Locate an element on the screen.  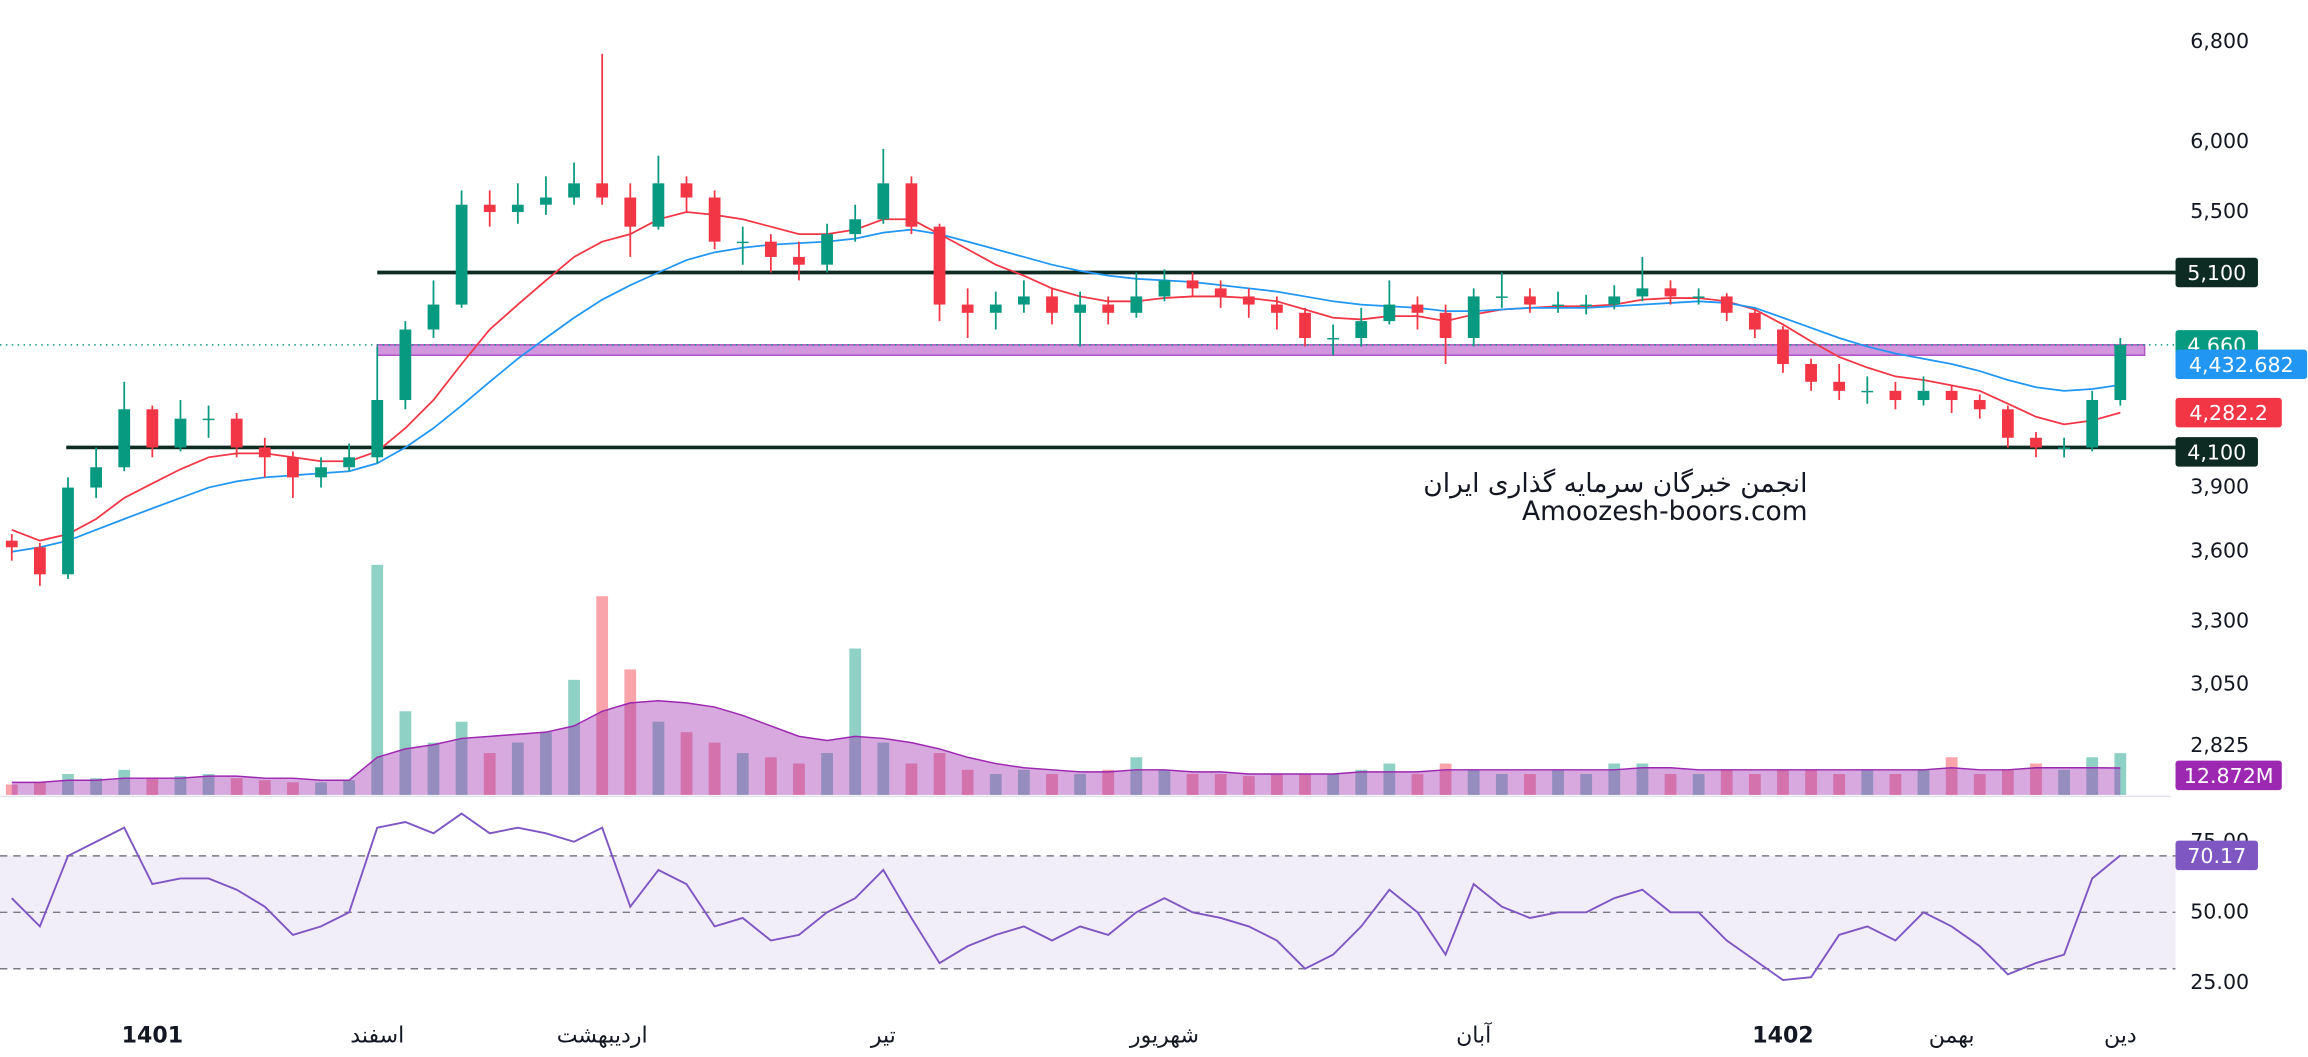
x-tick-label: 1401 is located at coordinates (152, 1035).